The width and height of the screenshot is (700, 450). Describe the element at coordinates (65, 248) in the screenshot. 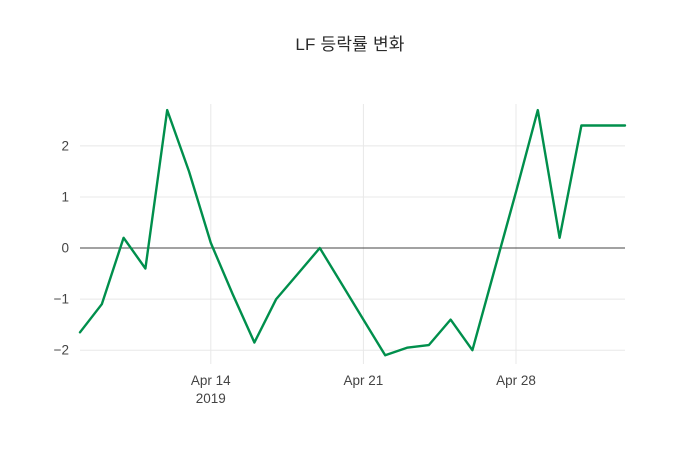

I see `y-tick-label: 0` at that location.